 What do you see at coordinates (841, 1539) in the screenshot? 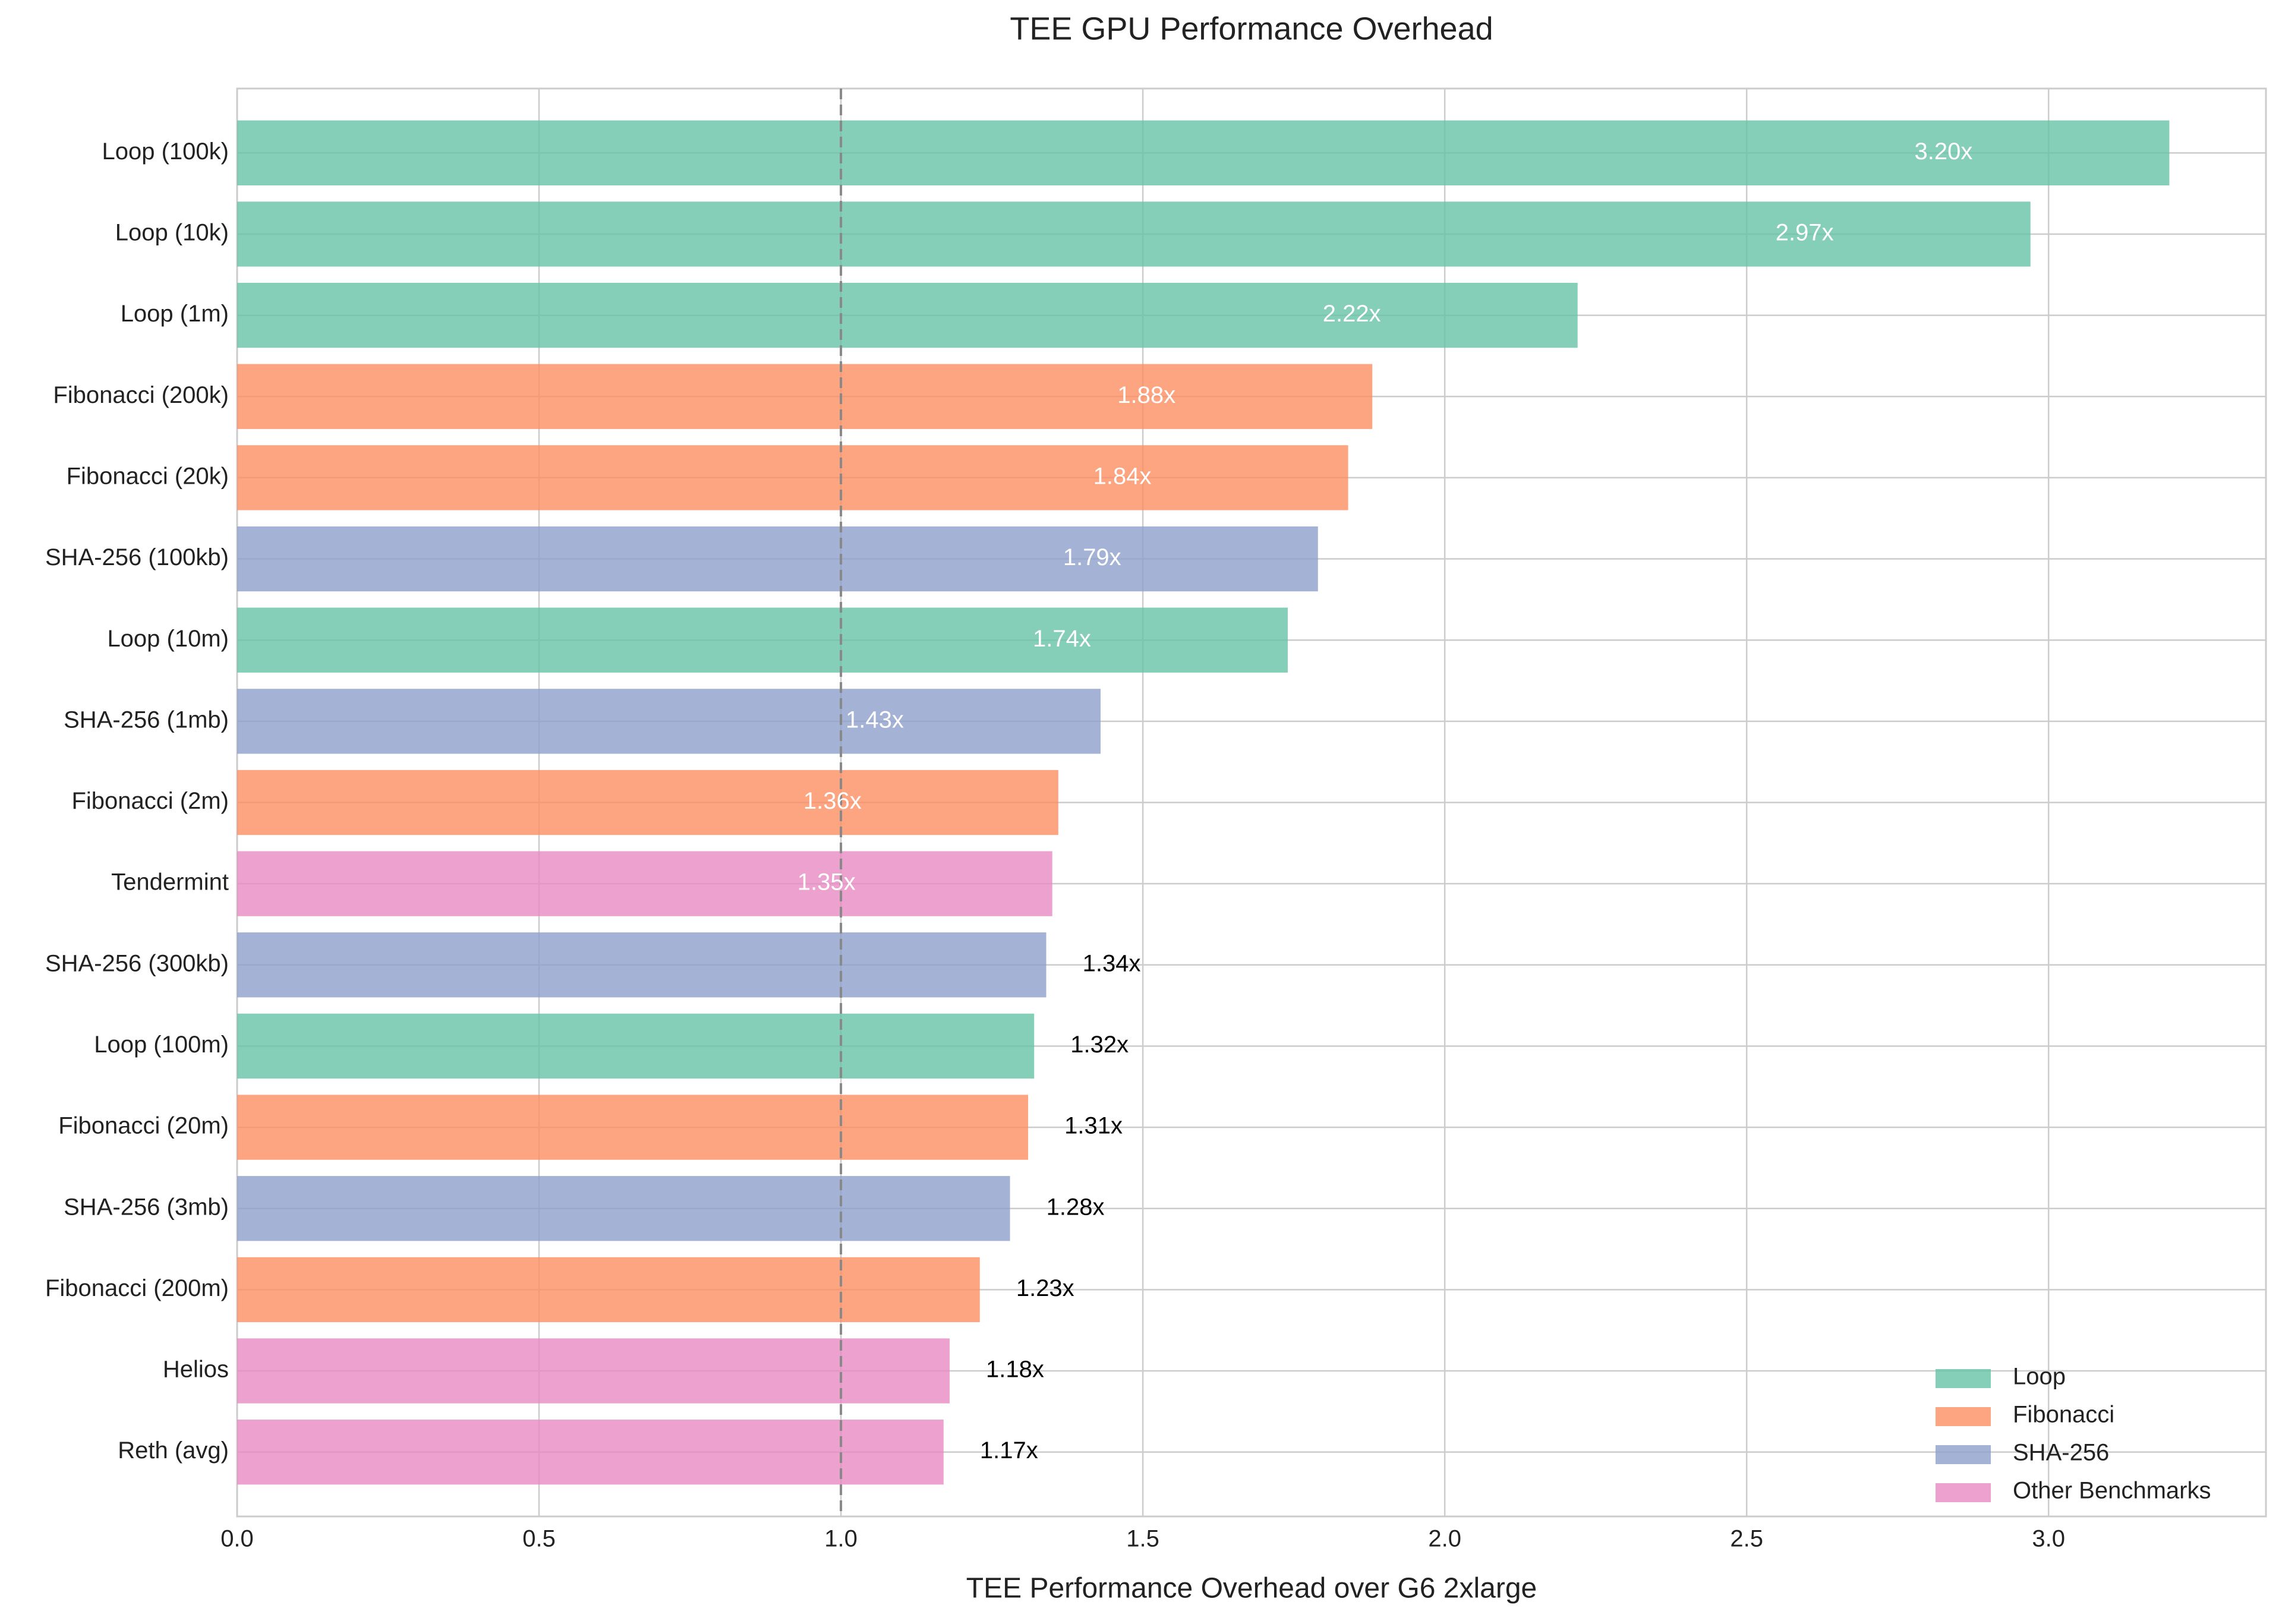
I see `x-tick-label: 1.0` at bounding box center [841, 1539].